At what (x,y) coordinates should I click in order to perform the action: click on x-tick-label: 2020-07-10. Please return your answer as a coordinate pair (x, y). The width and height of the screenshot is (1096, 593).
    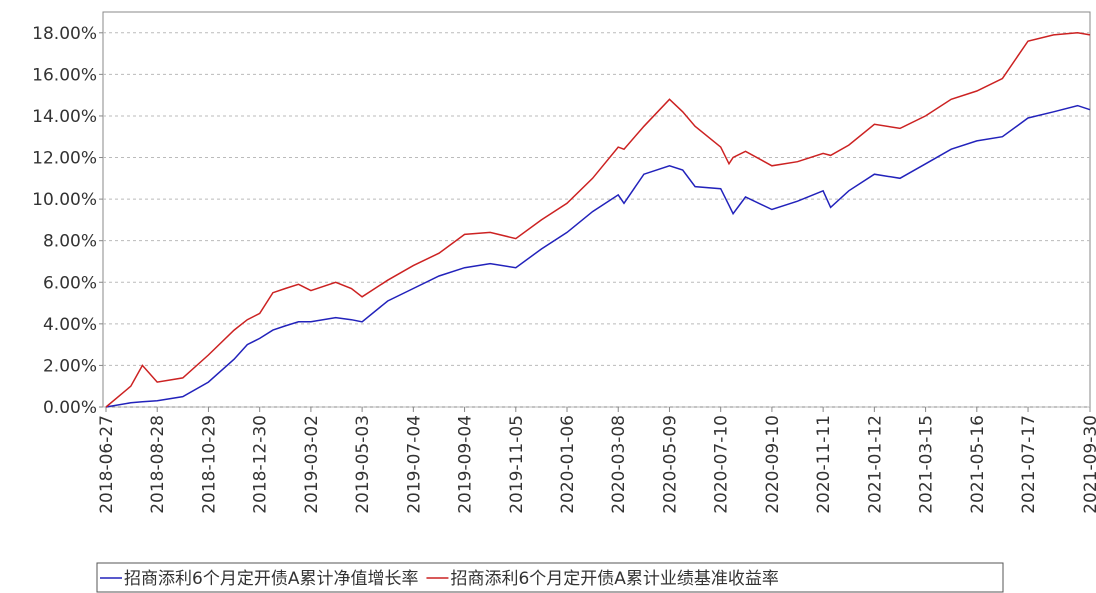
    Looking at the image, I should click on (722, 464).